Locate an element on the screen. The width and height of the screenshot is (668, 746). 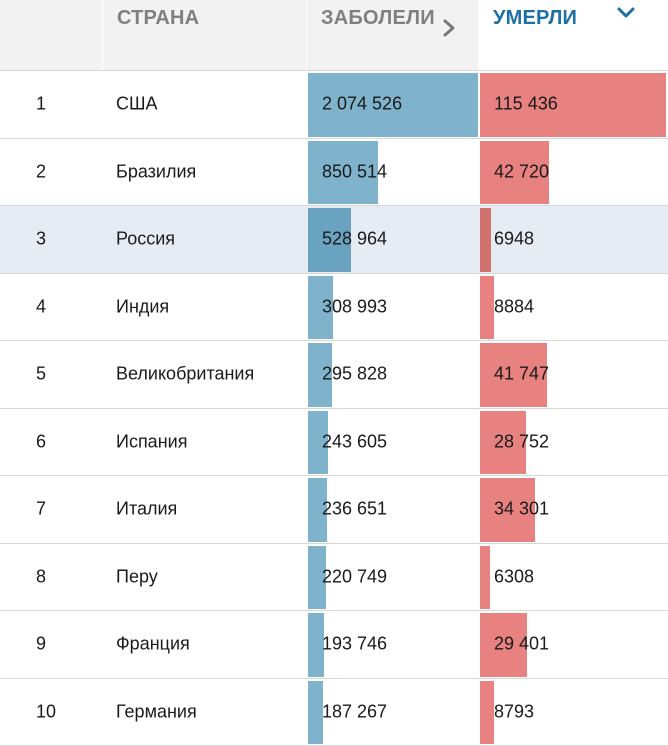
table-row: 3 Россия 528 964 6948 is located at coordinates (334, 240).